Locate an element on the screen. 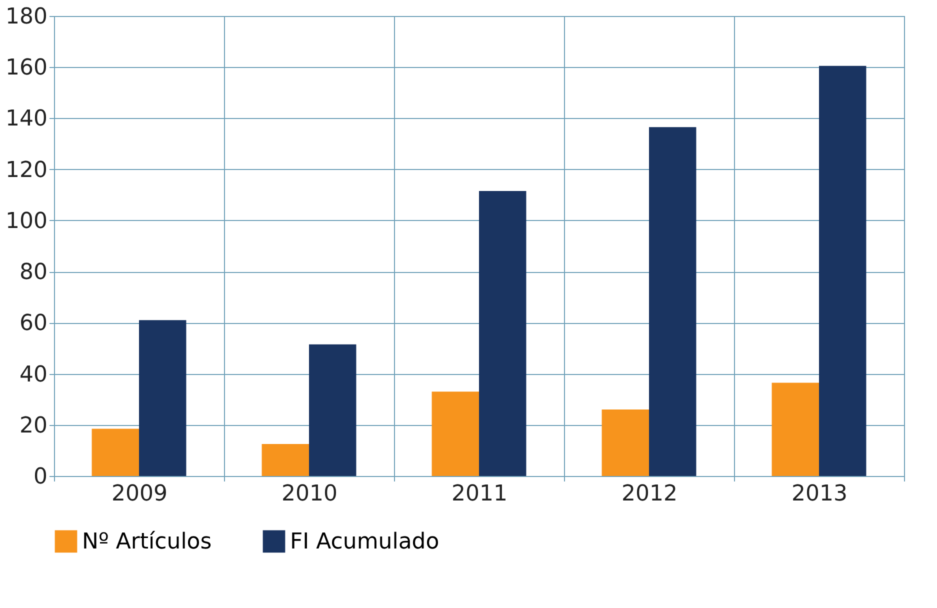  y-tick-label: 140 is located at coordinates (27, 119).